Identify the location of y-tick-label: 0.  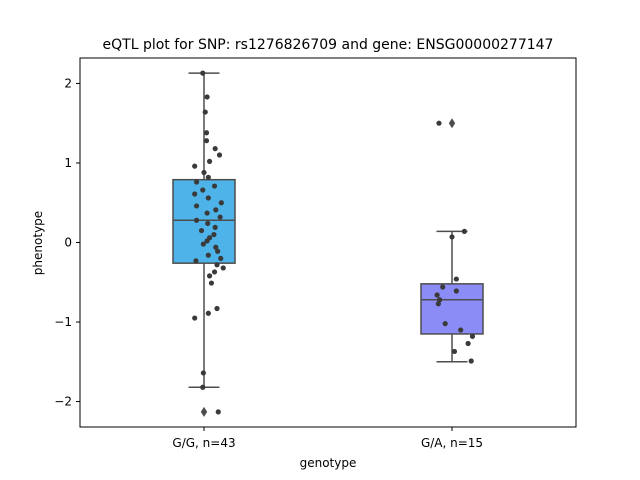
(68, 243).